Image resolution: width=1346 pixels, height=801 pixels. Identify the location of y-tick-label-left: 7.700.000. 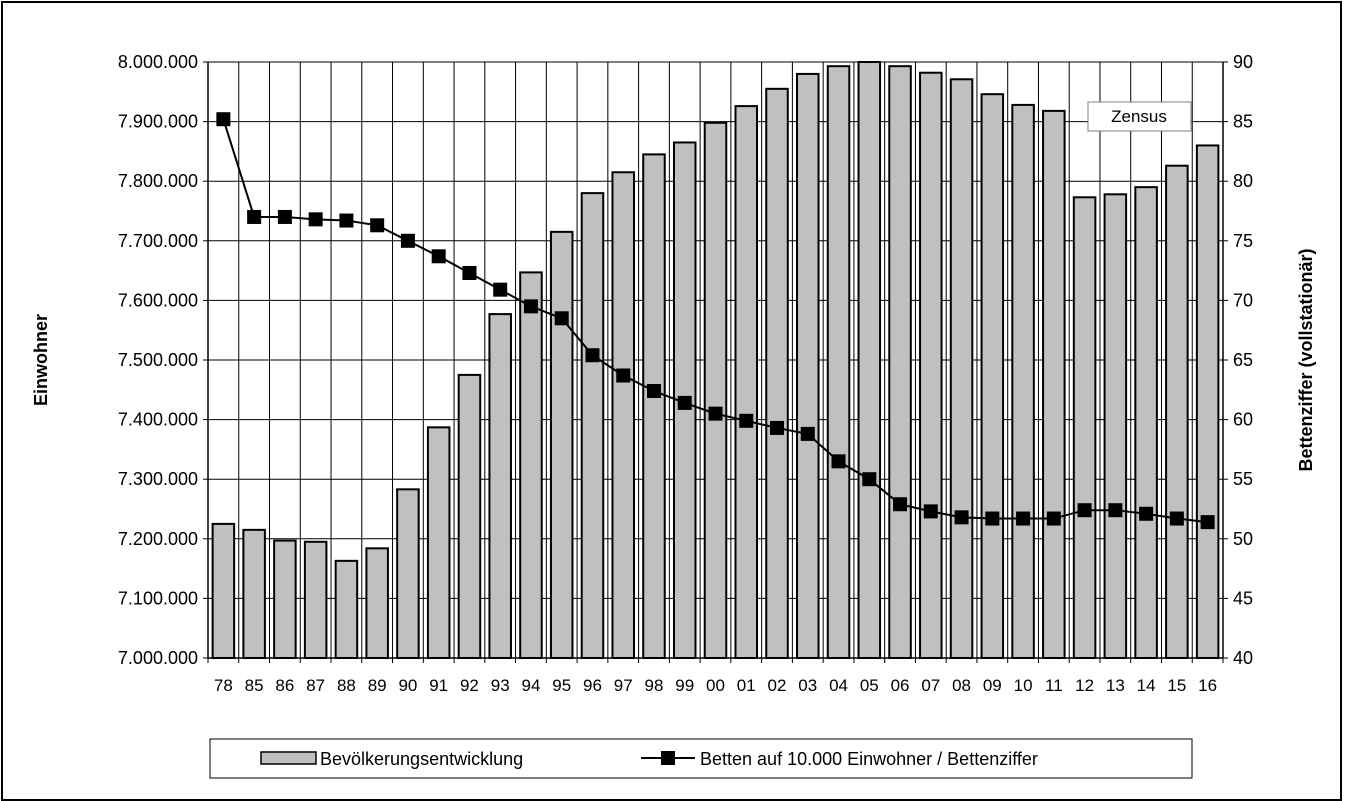
(158, 241).